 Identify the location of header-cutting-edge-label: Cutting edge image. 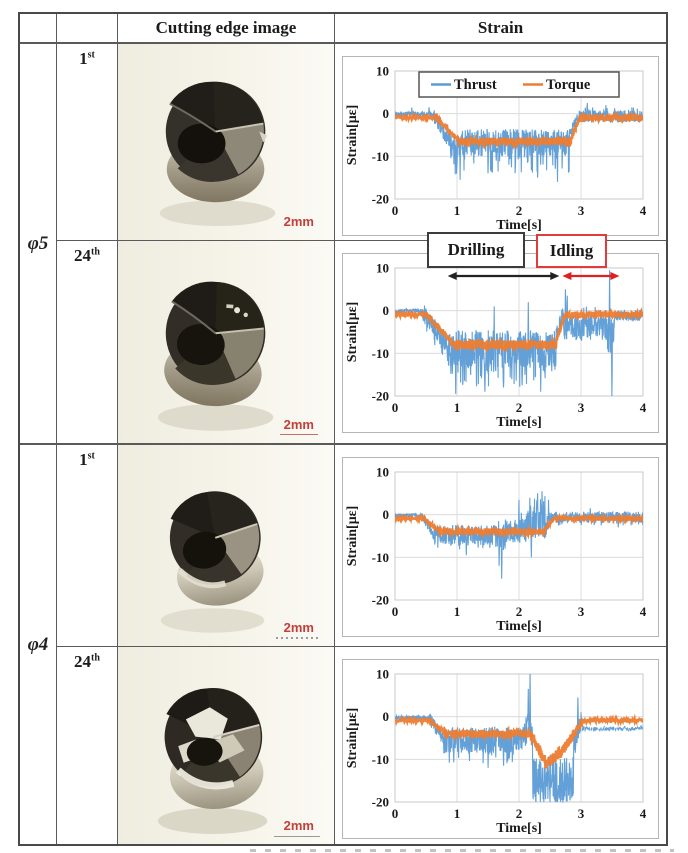
(226, 27).